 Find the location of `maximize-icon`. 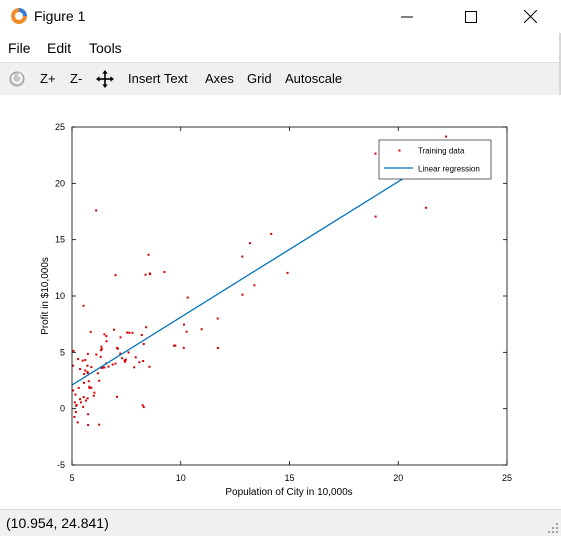

maximize-icon is located at coordinates (471, 16).